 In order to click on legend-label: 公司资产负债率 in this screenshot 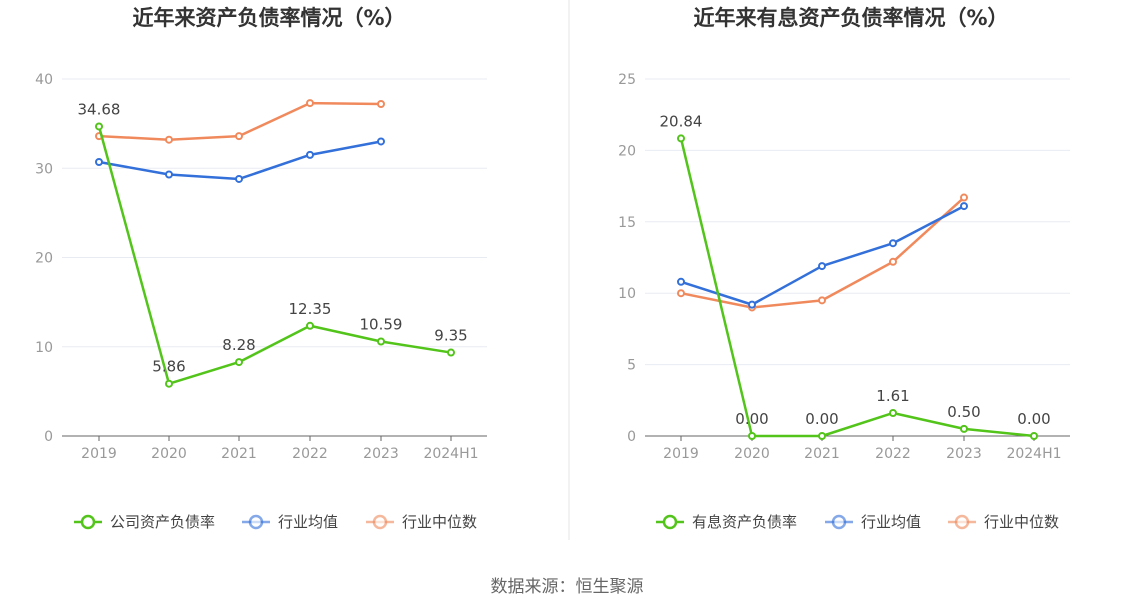, I will do `click(162, 522)`.